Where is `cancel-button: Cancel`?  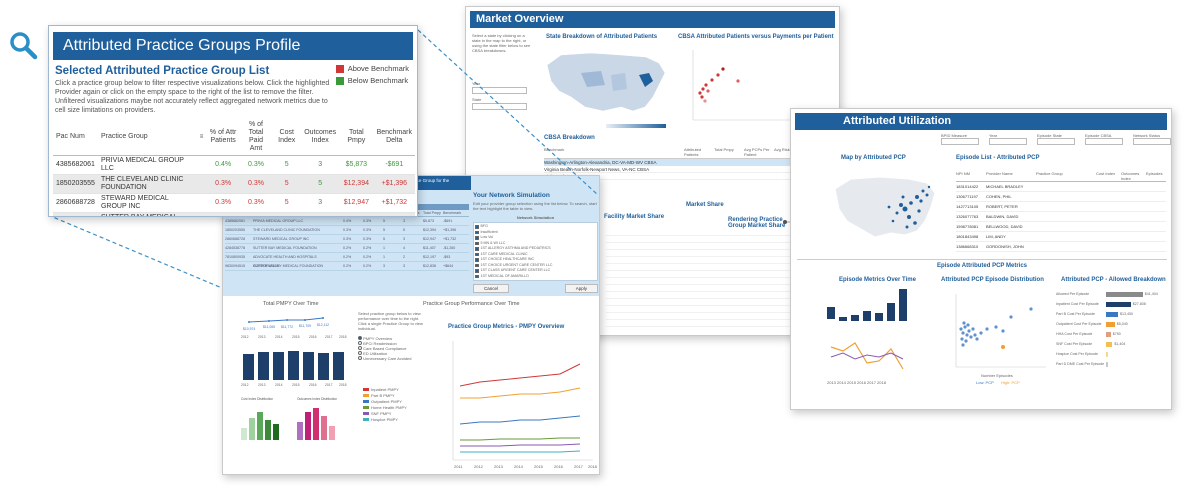 cancel-button: Cancel is located at coordinates (491, 288).